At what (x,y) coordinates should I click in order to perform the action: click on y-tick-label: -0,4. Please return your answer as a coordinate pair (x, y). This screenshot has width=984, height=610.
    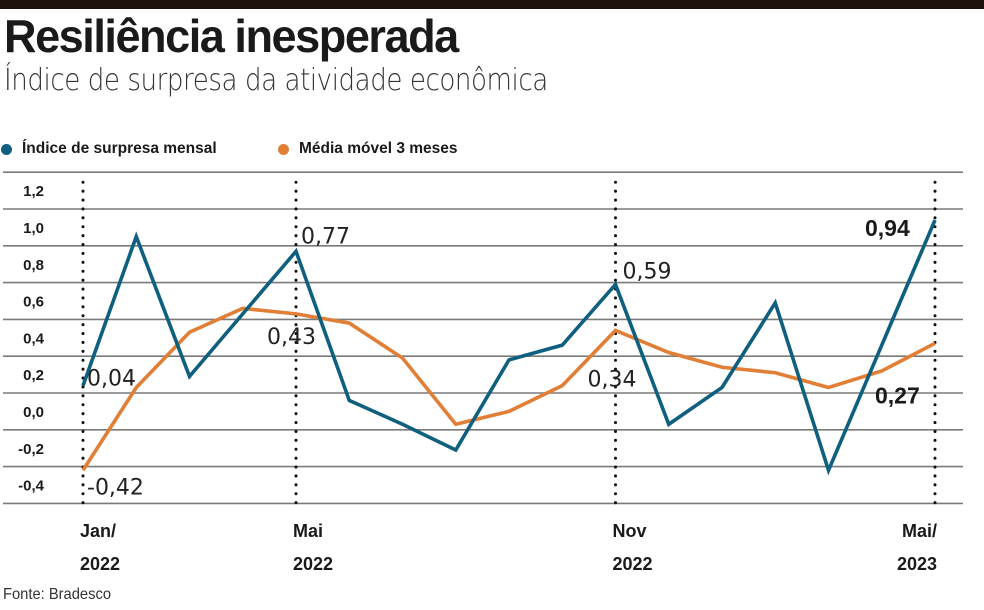
    Looking at the image, I should click on (31, 486).